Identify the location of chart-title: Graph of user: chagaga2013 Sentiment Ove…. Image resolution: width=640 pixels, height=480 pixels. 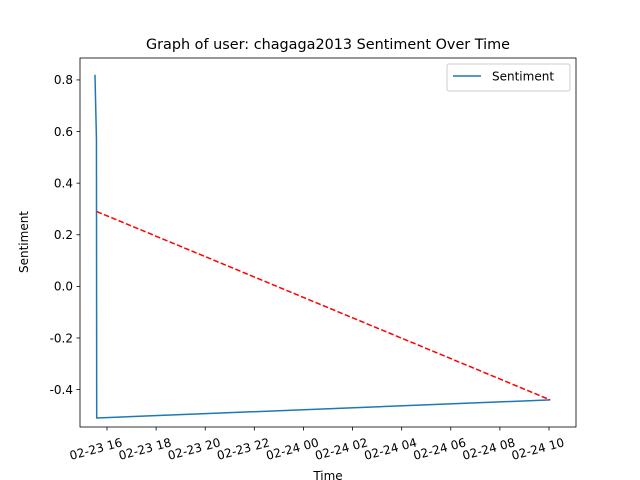
(328, 45).